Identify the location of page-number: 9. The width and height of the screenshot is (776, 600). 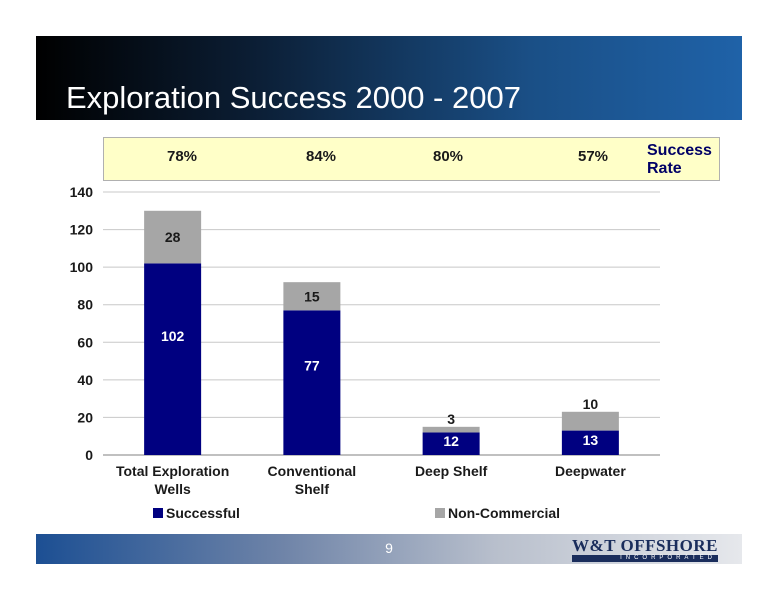
(389, 548).